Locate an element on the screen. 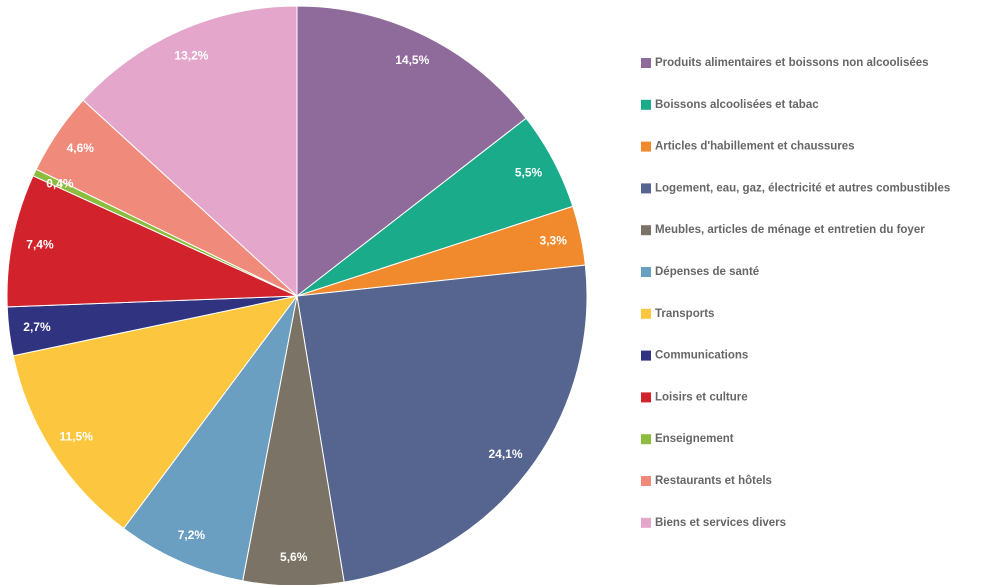 The height and width of the screenshot is (585, 984). value-label: 5,5% is located at coordinates (529, 173).